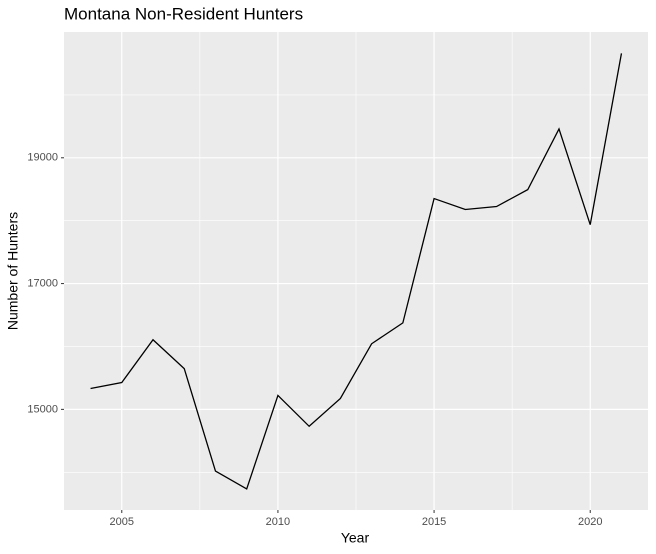  I want to click on x-axis-title: Year, so click(355, 538).